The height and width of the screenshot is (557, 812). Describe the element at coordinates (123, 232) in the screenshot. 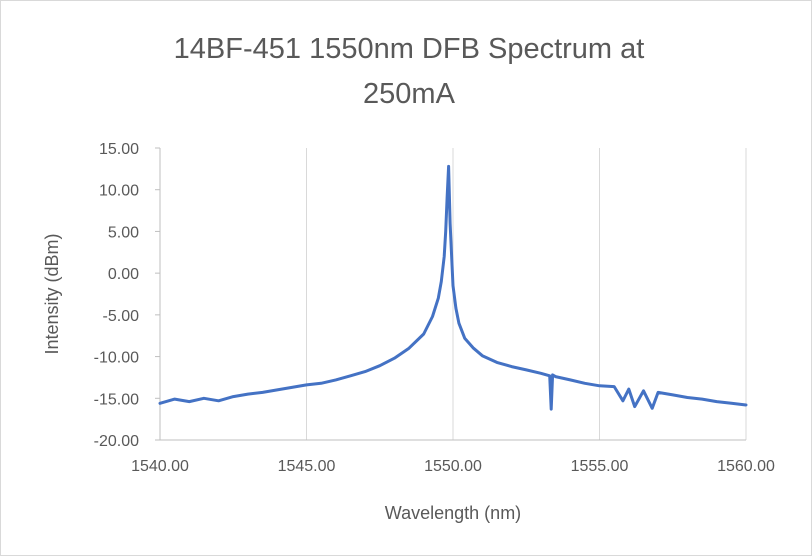

I see `y-tick-label-2: 5.00` at that location.